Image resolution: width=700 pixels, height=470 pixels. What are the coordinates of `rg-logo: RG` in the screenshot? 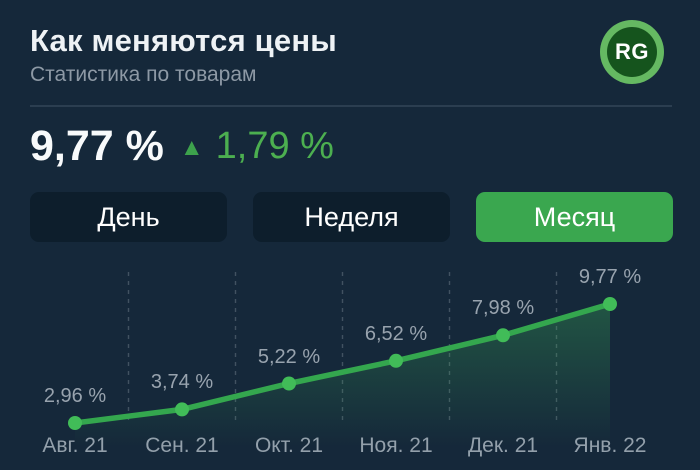 It's located at (632, 52).